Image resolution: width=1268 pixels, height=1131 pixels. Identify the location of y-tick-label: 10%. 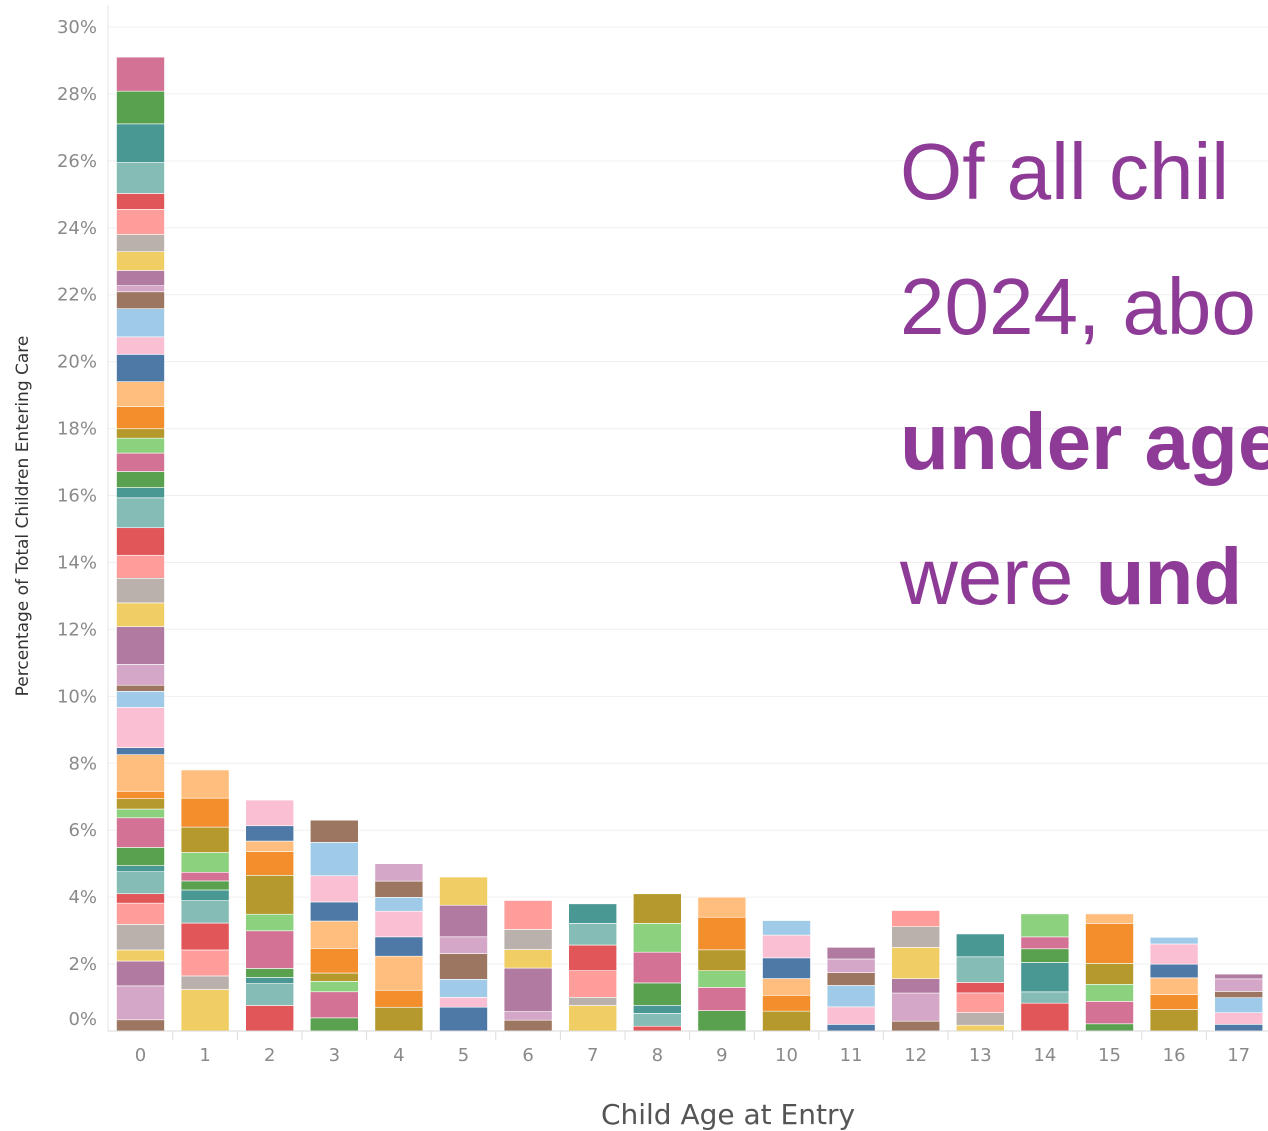
(77, 696).